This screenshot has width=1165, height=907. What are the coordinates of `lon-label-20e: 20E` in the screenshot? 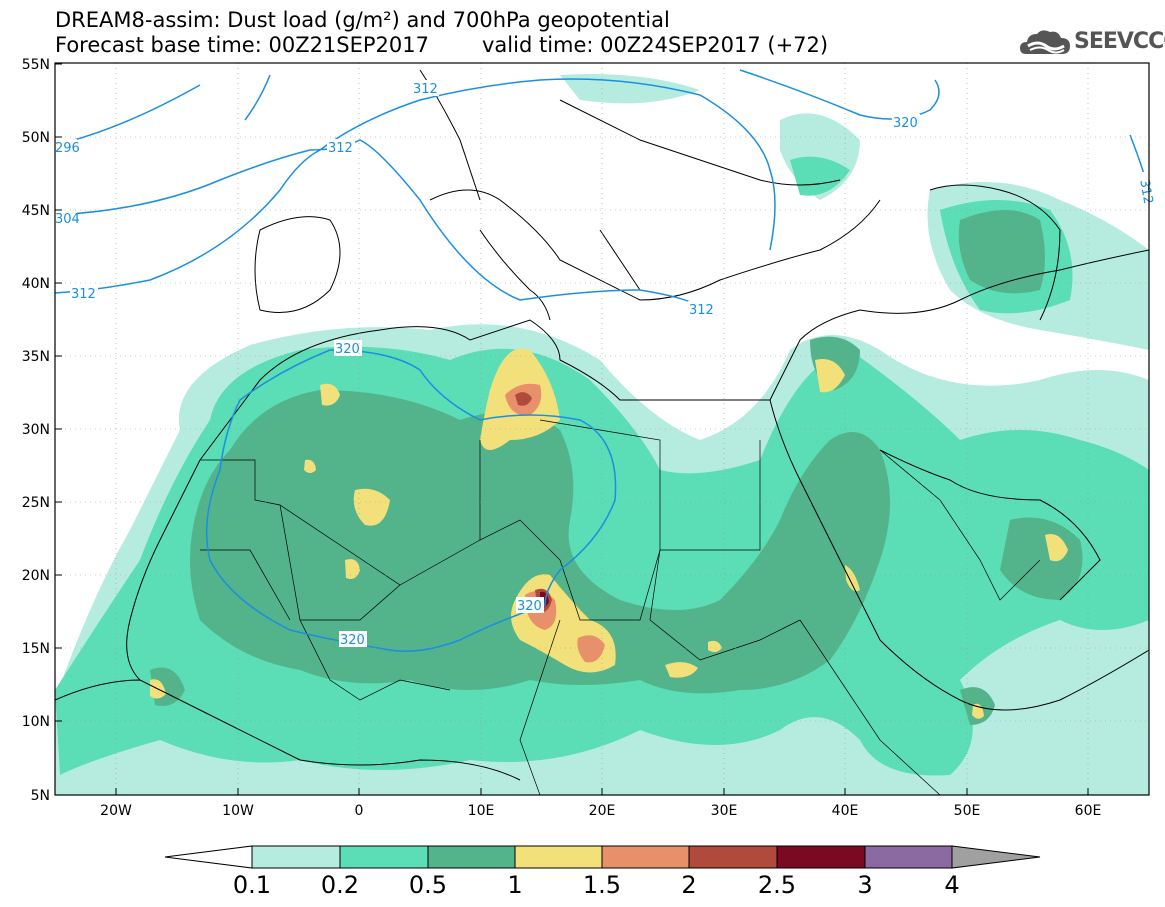 It's located at (602, 811).